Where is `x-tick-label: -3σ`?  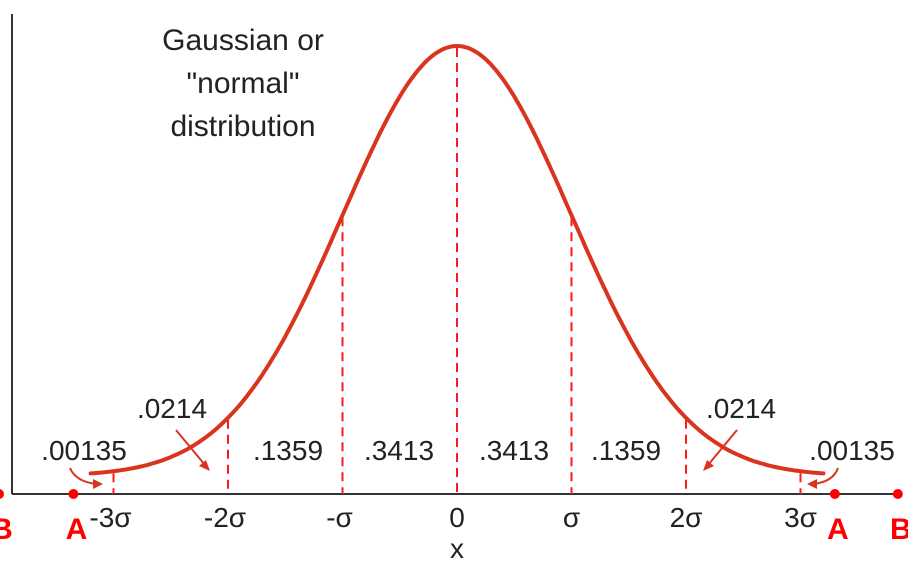 x-tick-label: -3σ is located at coordinates (110, 517).